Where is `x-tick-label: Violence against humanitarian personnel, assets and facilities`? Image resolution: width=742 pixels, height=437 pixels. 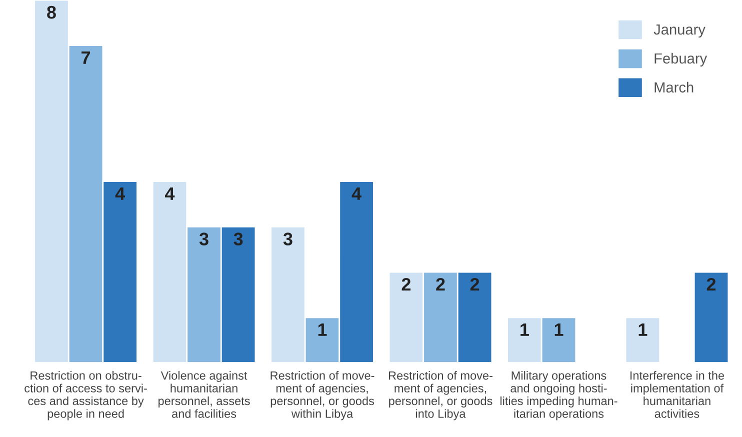 x-tick-label: Violence against humanitarian personnel, assets and facilities is located at coordinates (204, 394).